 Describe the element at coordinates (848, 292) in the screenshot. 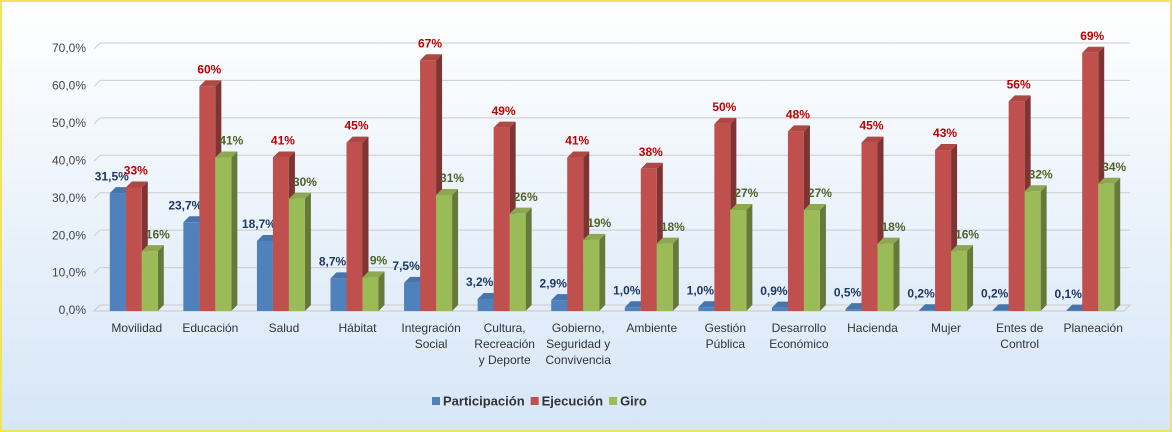

I see `data-label: 0,5%` at that location.